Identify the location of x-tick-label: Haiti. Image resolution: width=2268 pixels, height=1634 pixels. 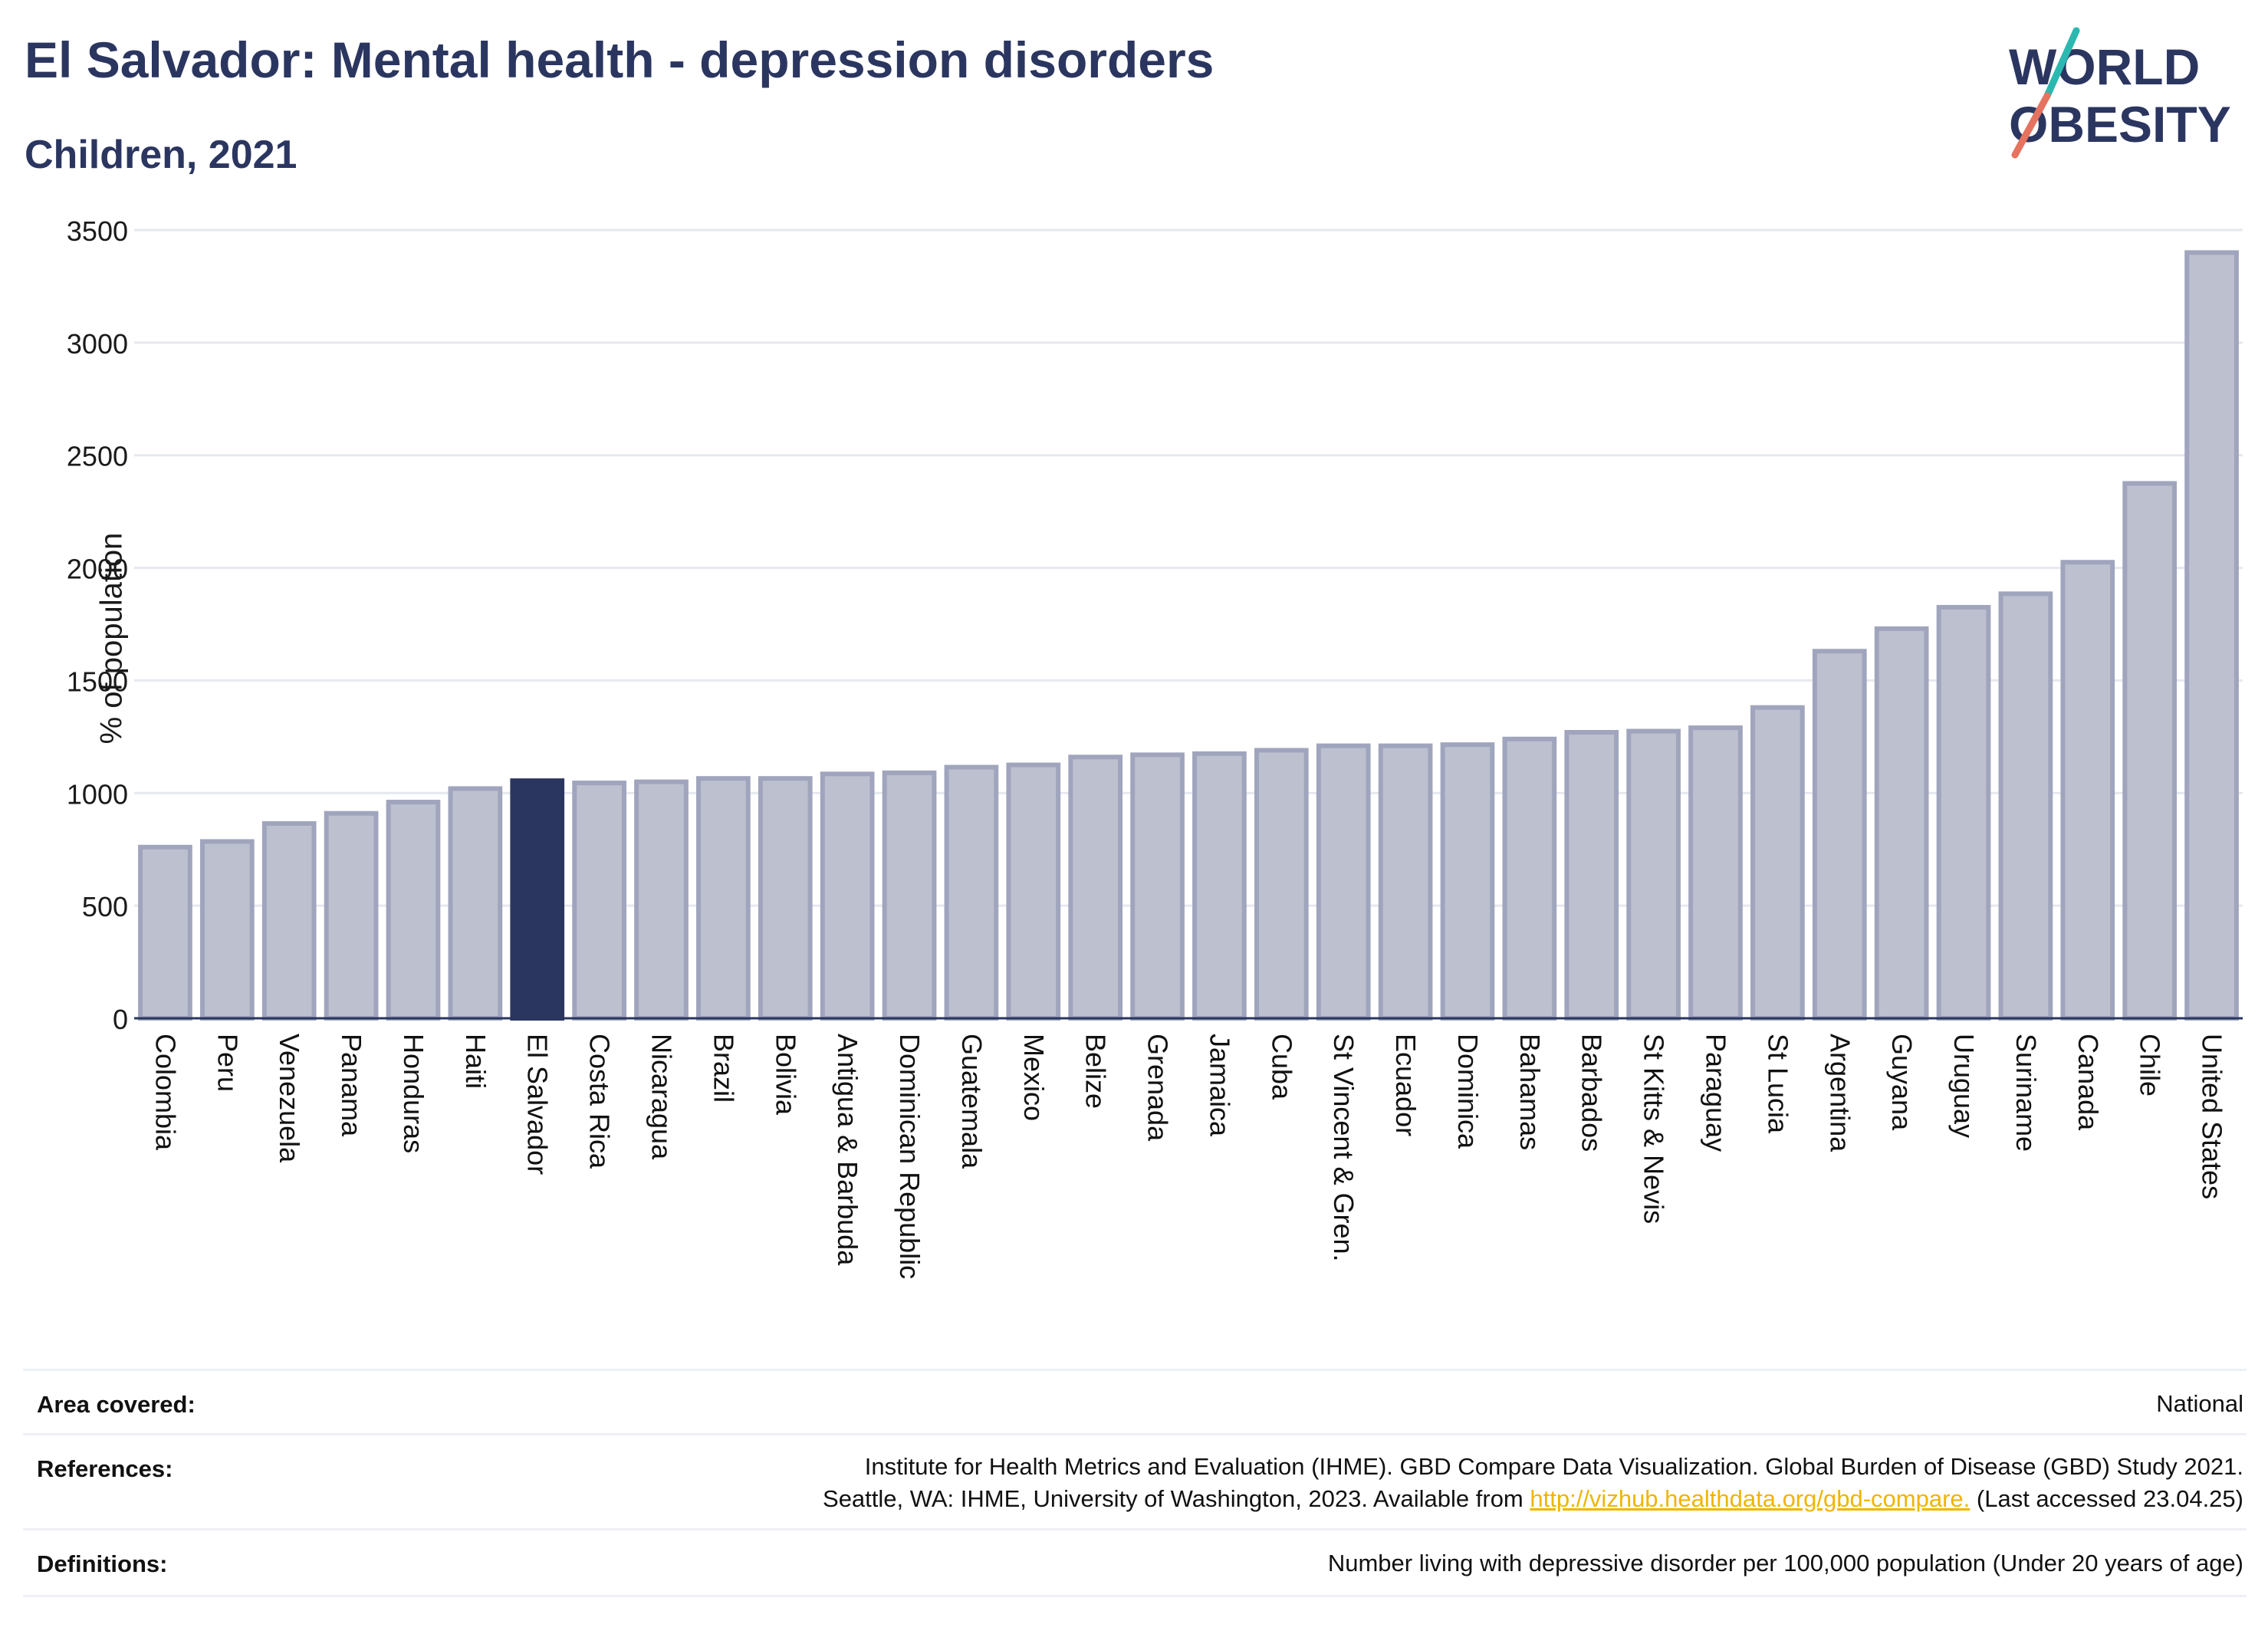
(475, 1062).